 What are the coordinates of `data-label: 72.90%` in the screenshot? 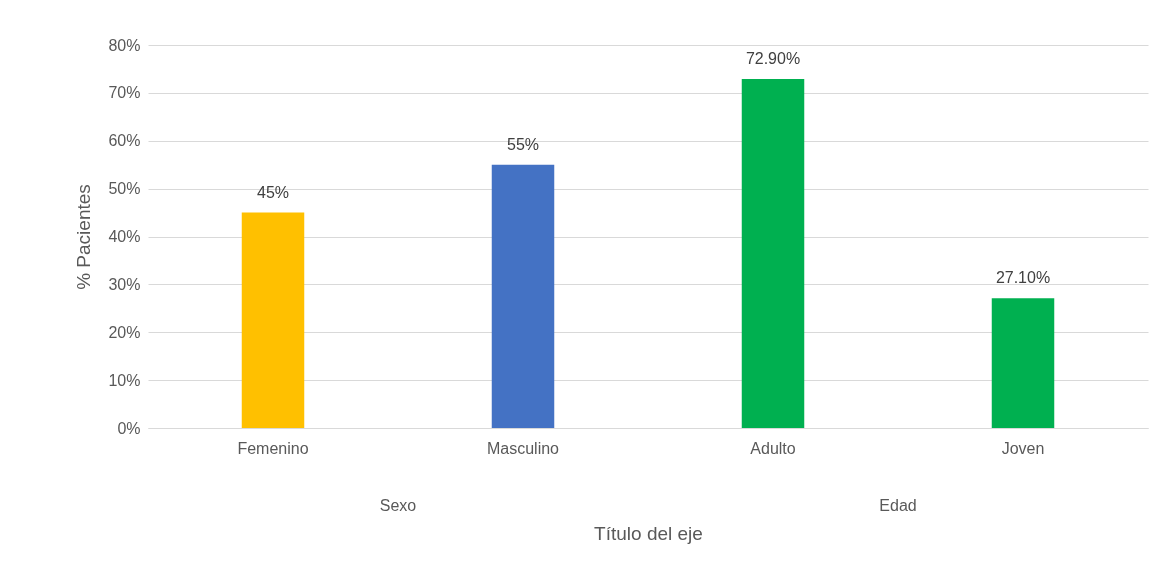 It's located at (773, 58).